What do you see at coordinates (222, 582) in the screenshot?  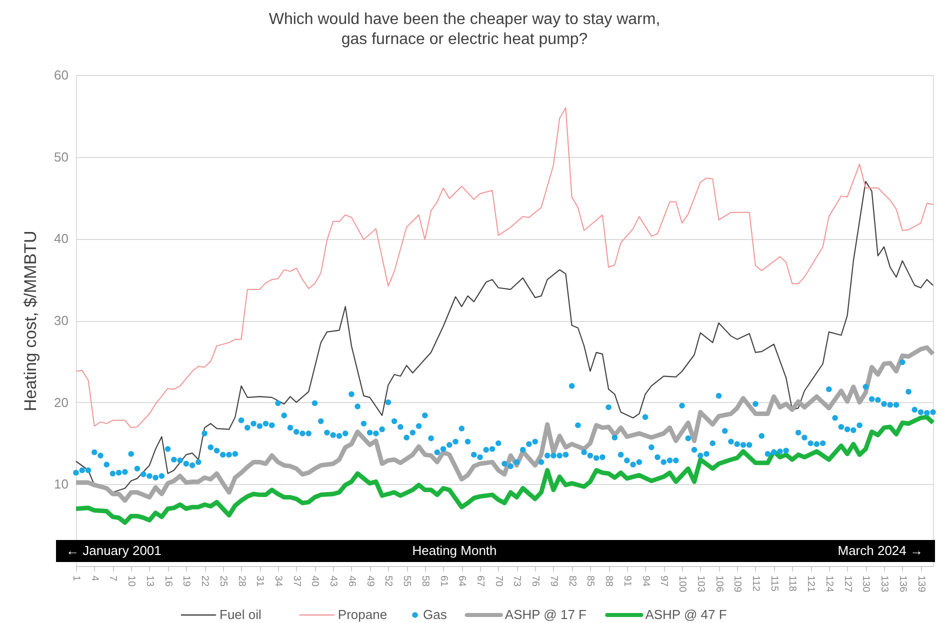 I see `x-tick-label: 25` at bounding box center [222, 582].